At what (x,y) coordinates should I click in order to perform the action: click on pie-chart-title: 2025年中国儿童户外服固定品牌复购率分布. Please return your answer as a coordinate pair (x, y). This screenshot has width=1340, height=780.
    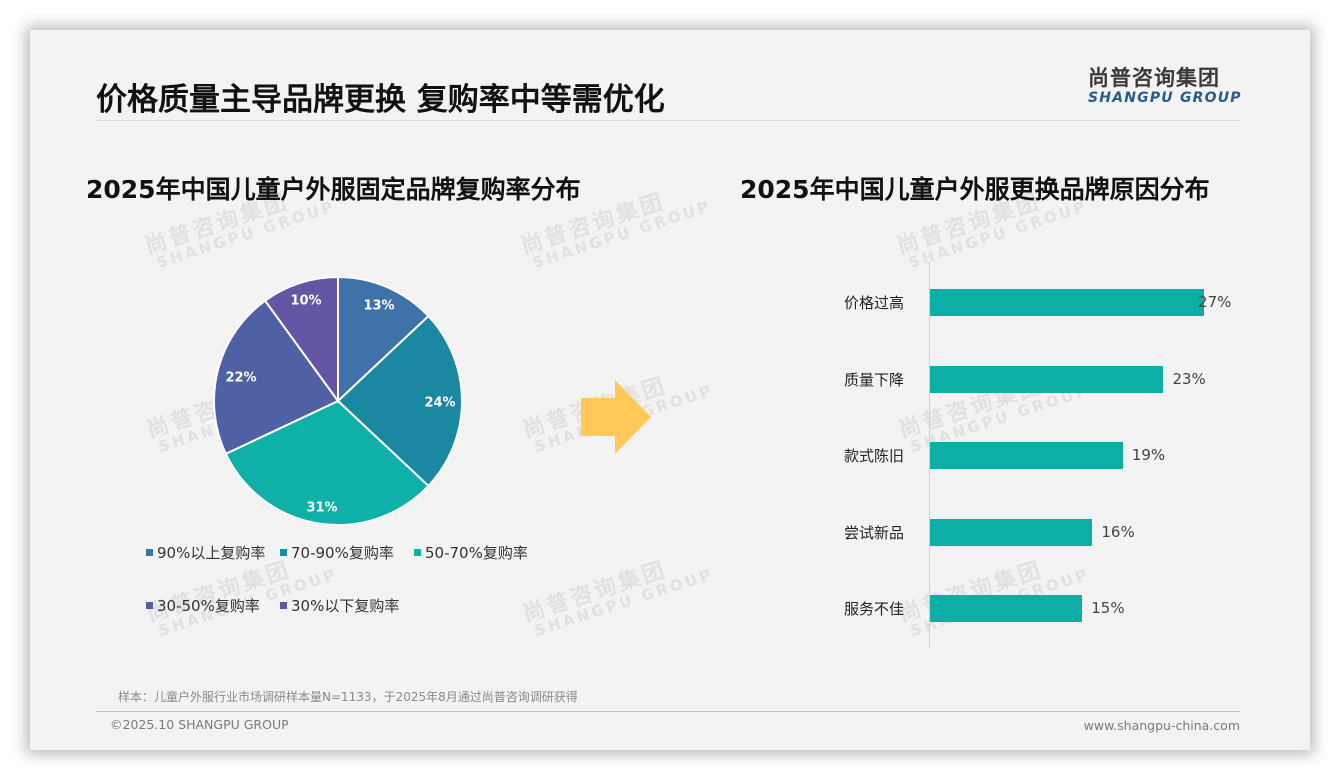
    Looking at the image, I should click on (333, 189).